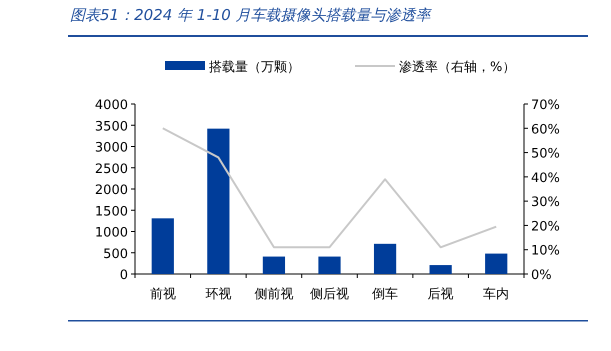 The image size is (611, 351). Describe the element at coordinates (111, 233) in the screenshot. I see `y-tick-label: 1000` at that location.